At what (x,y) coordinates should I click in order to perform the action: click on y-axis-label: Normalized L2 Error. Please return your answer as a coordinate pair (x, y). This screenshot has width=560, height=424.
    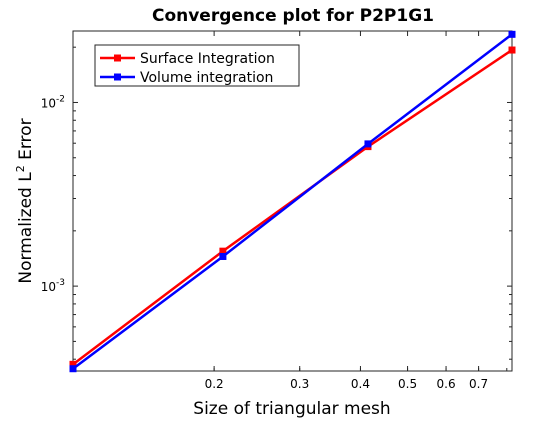
    Looking at the image, I should click on (25, 200).